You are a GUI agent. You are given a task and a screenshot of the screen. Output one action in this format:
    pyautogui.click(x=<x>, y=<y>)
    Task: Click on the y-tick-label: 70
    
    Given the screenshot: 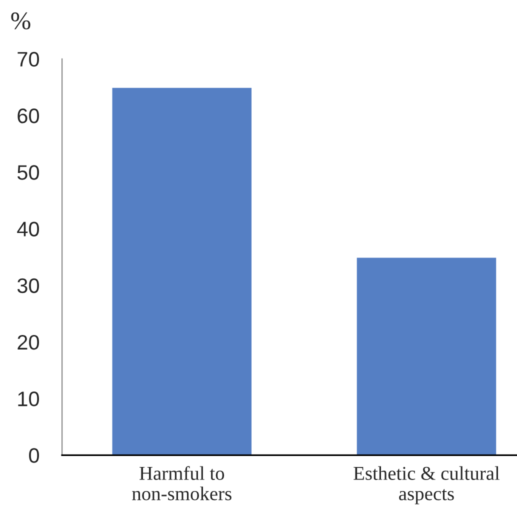 What is the action you would take?
    pyautogui.click(x=29, y=59)
    